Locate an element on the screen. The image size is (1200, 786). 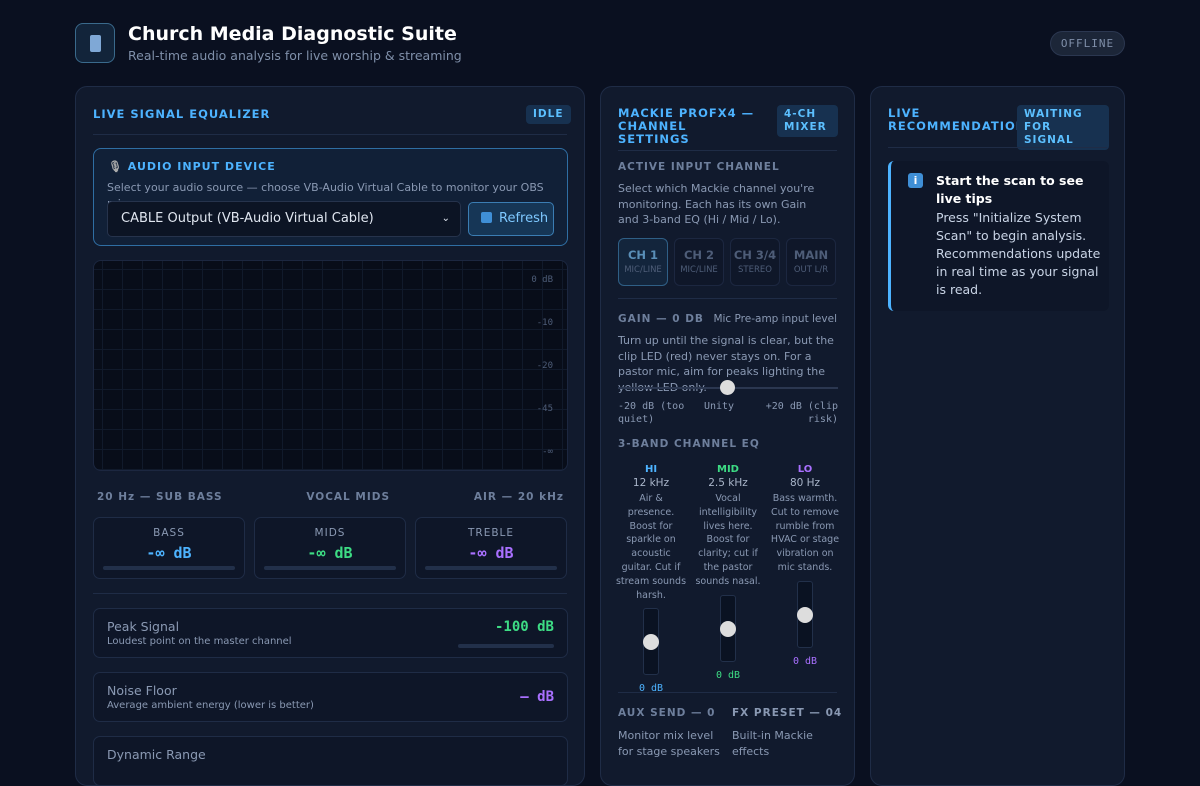
gain-scale-label: Unity is located at coordinates (719, 406).